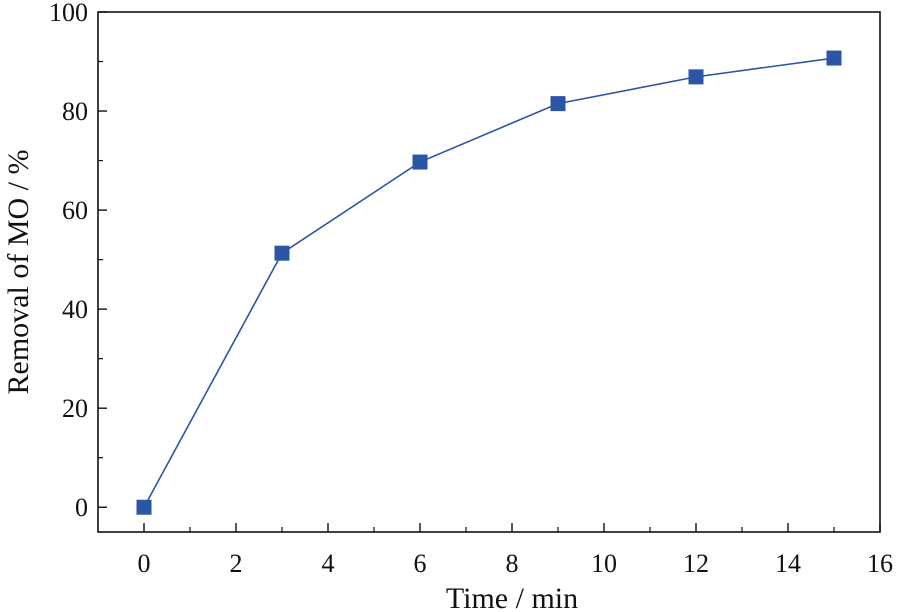 This screenshot has height=612, width=900. Describe the element at coordinates (420, 563) in the screenshot. I see `x-tick-label: 6` at that location.